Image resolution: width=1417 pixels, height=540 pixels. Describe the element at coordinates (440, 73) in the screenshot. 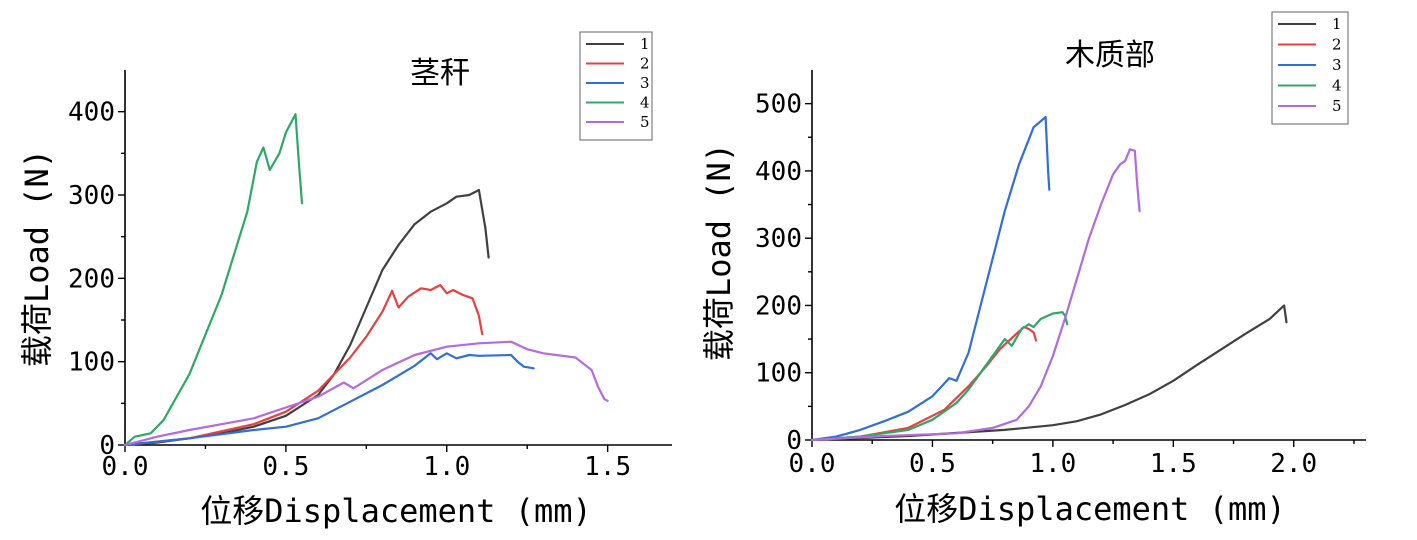

I see `chart-title: 茎秆` at that location.